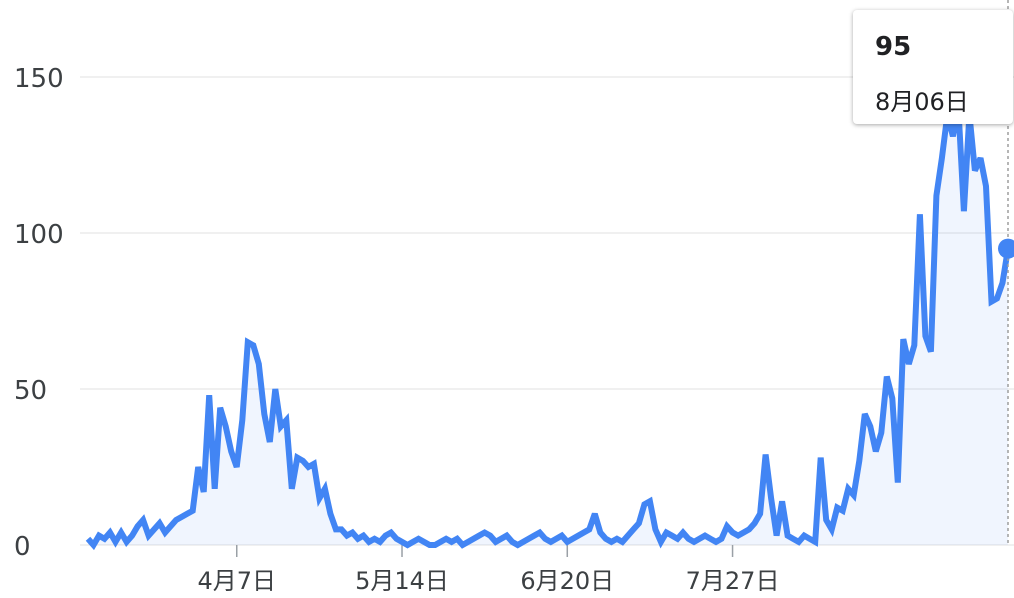 The width and height of the screenshot is (1014, 598). I want to click on y-tick-label: 100, so click(39, 235).